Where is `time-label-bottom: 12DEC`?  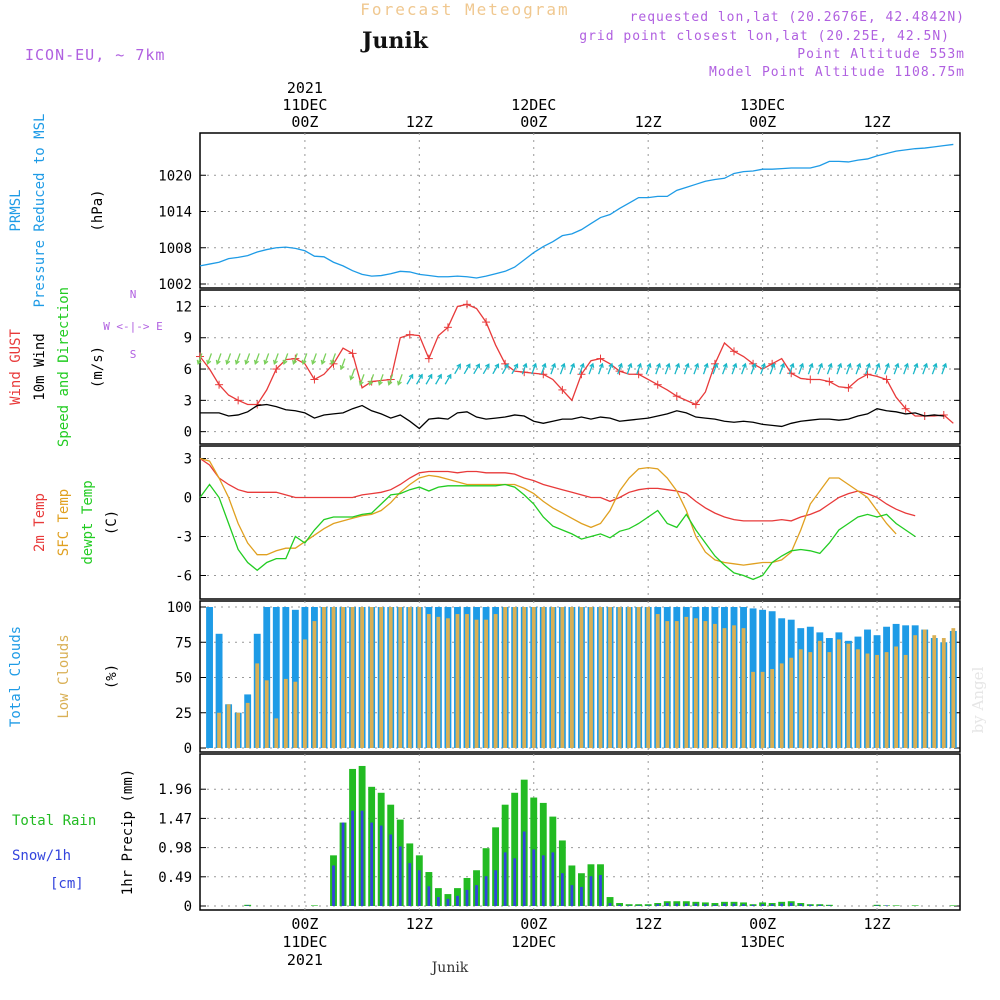 time-label-bottom: 12DEC is located at coordinates (533, 942).